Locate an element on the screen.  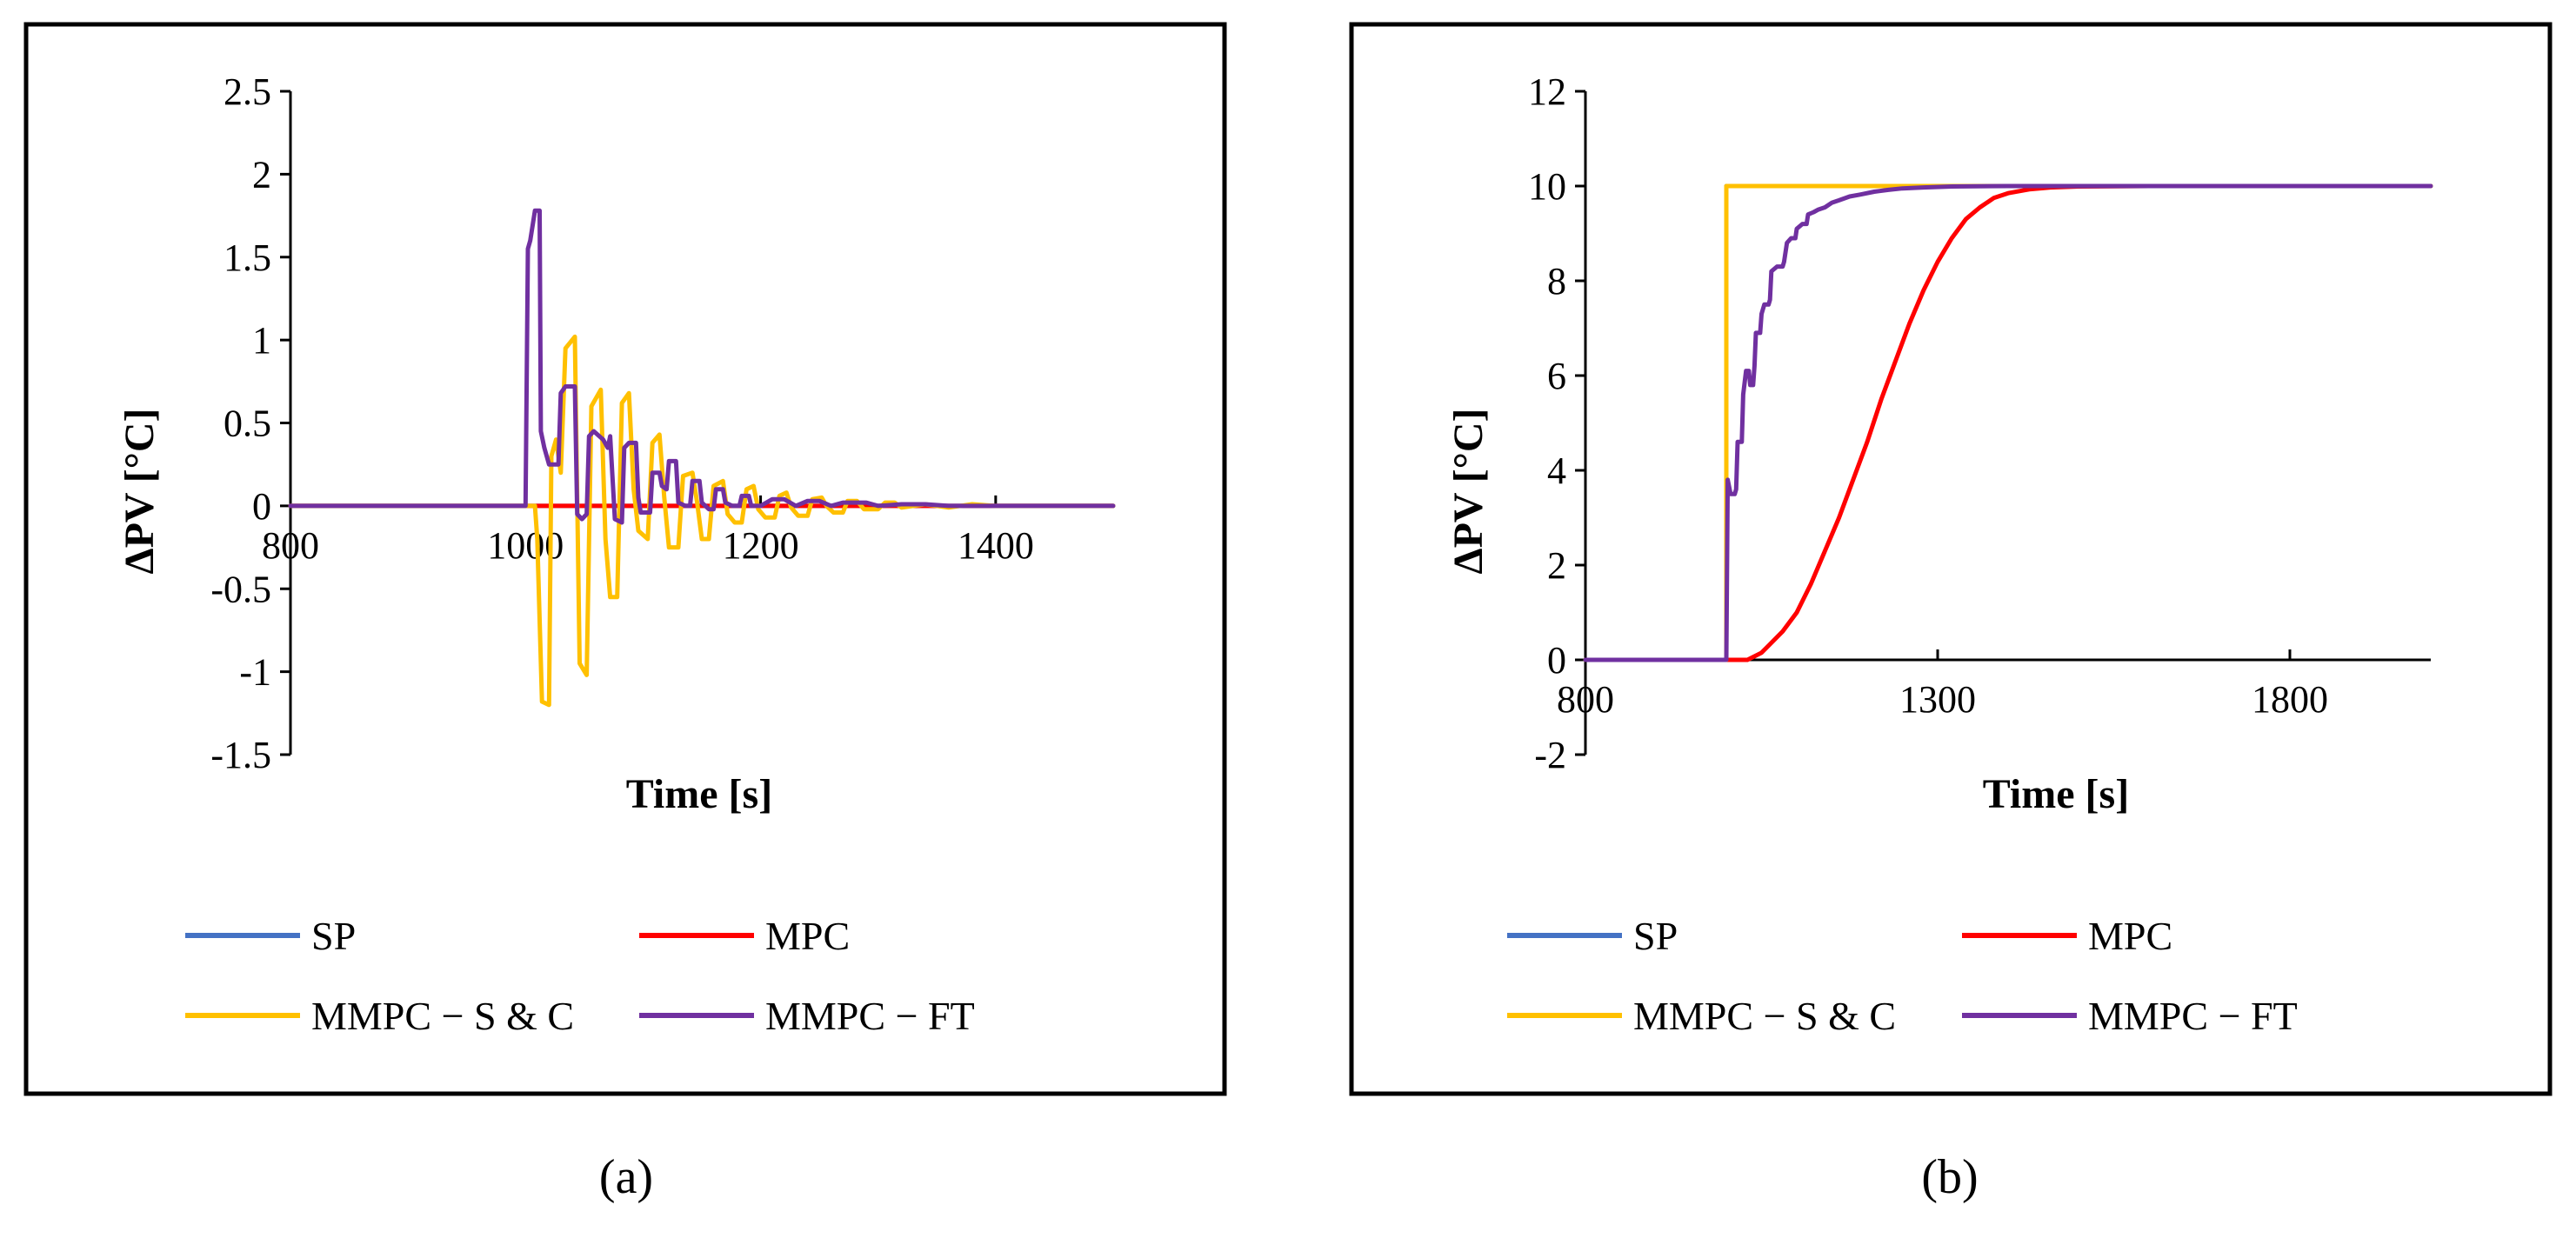
chart-a-legend-label-mpc: MPC is located at coordinates (807, 936).